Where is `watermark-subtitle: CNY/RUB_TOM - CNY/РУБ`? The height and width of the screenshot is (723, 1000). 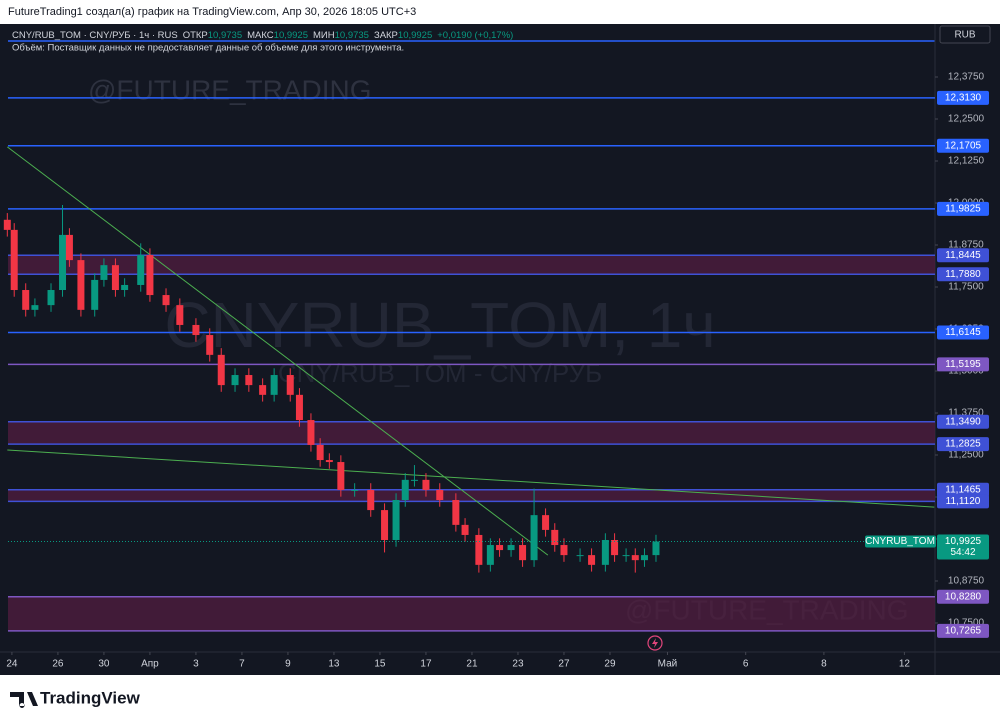 watermark-subtitle: CNY/RUB_TOM - CNY/РУБ is located at coordinates (440, 373).